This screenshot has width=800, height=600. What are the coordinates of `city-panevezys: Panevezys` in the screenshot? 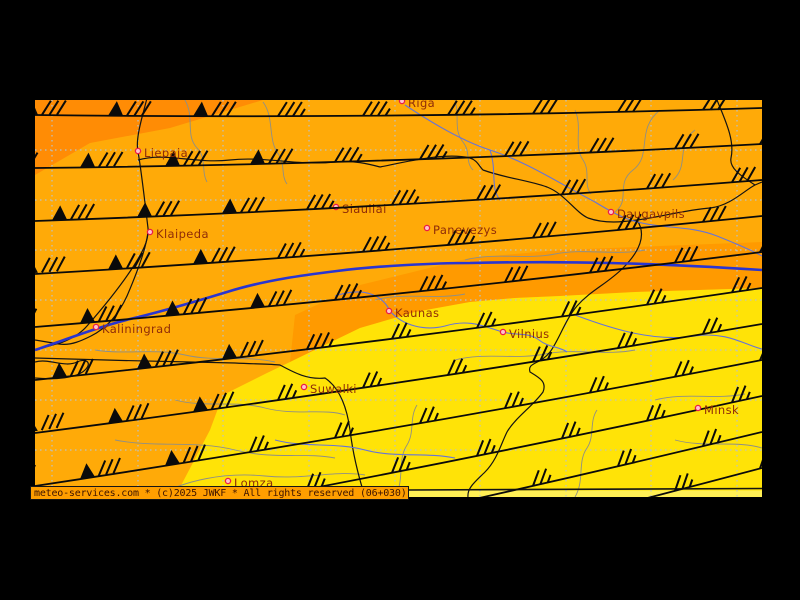 It's located at (460, 230).